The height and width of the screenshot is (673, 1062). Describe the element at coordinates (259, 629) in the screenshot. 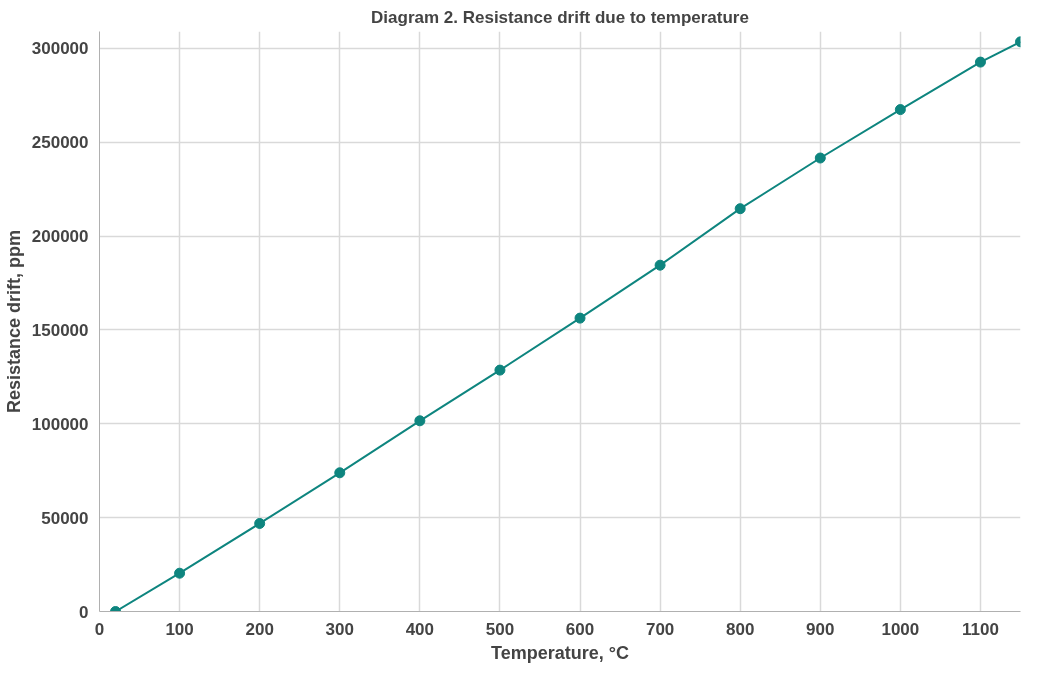

I see `x-tick-label: 200` at that location.